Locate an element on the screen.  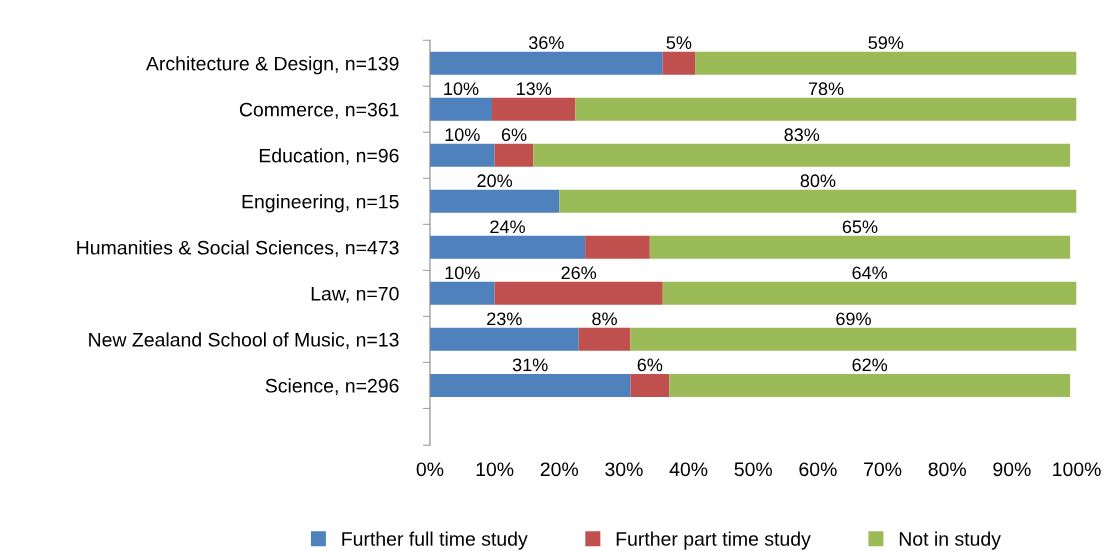
data-label: 8% is located at coordinates (604, 319).